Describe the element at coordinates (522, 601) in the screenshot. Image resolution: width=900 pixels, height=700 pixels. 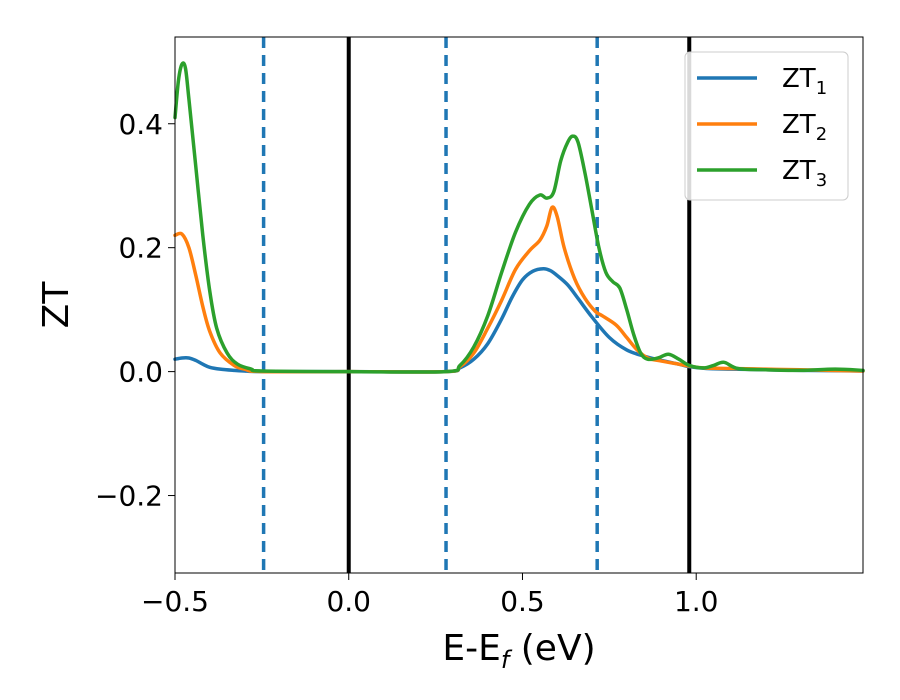
I see `x-tick-label: 0.5` at that location.